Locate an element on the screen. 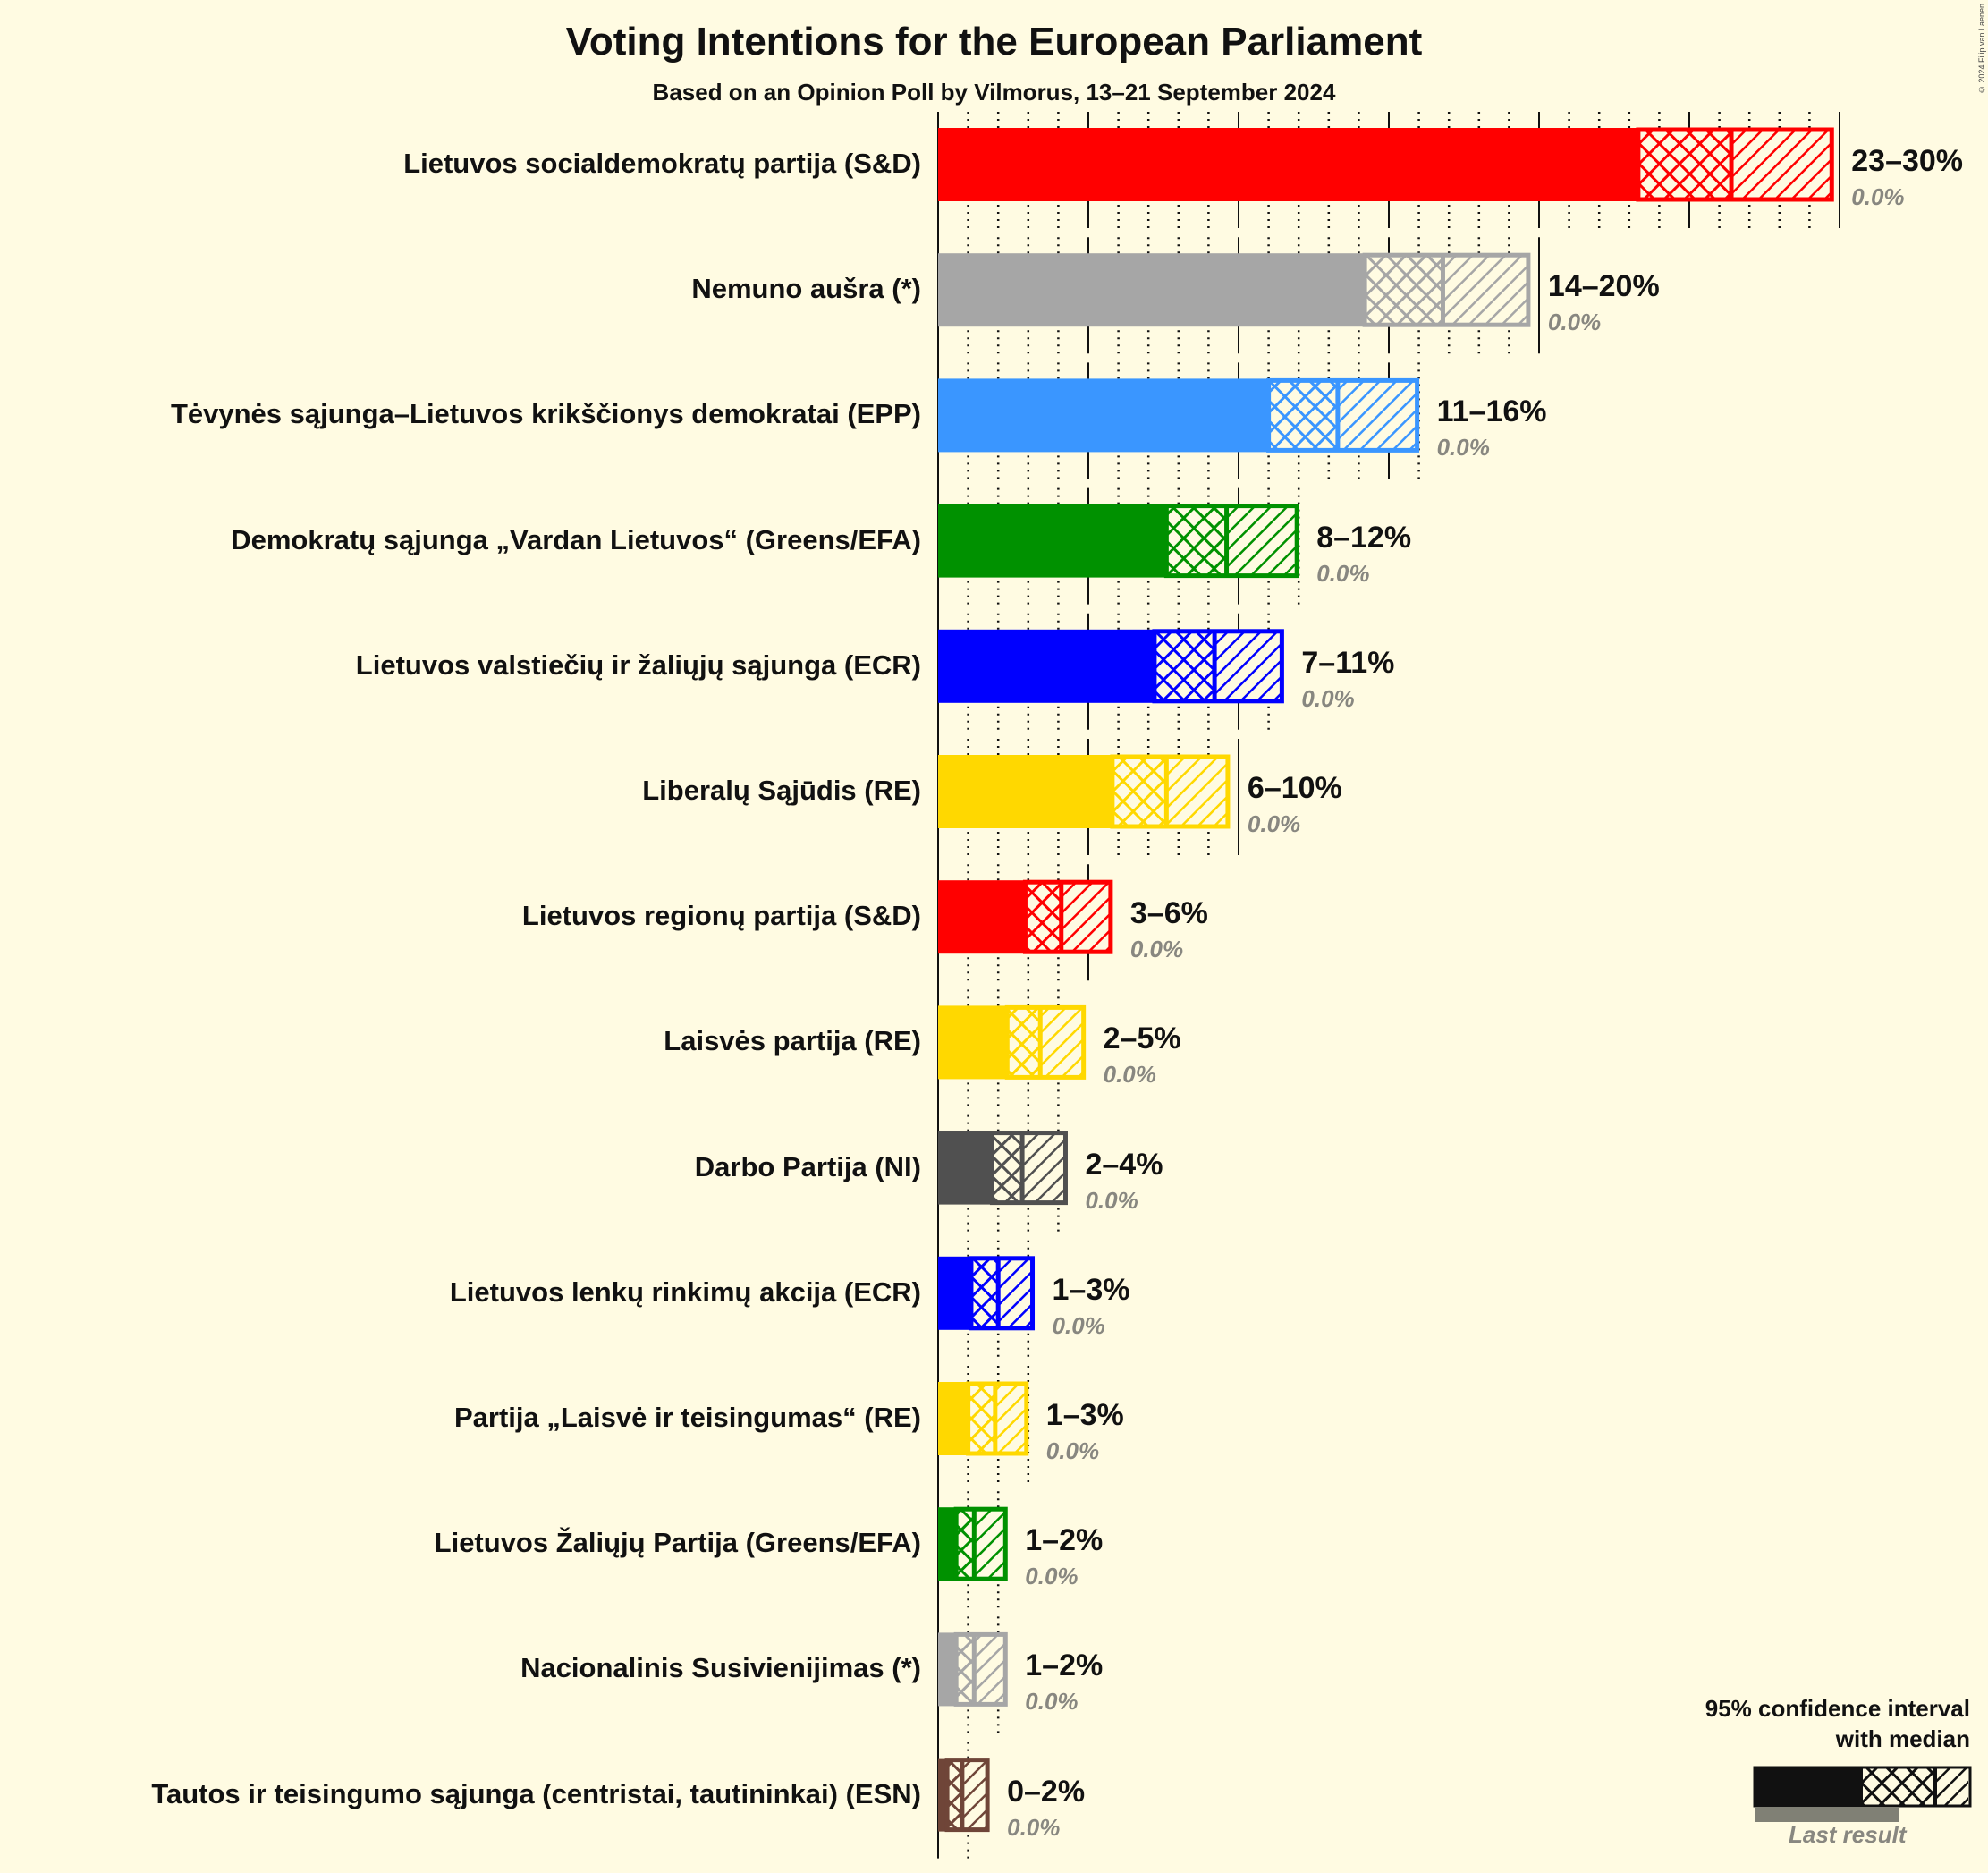 This screenshot has width=1988, height=1873. party-label: Laisvės partija (RE) is located at coordinates (792, 1041).